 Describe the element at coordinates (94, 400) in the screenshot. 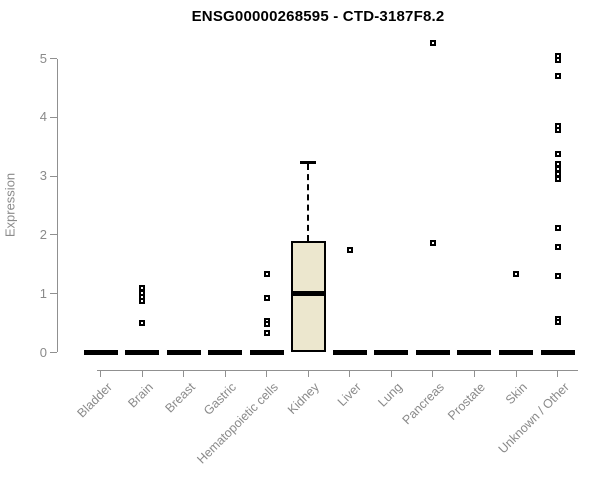

I see `x-axis-category-label: Bladder` at that location.